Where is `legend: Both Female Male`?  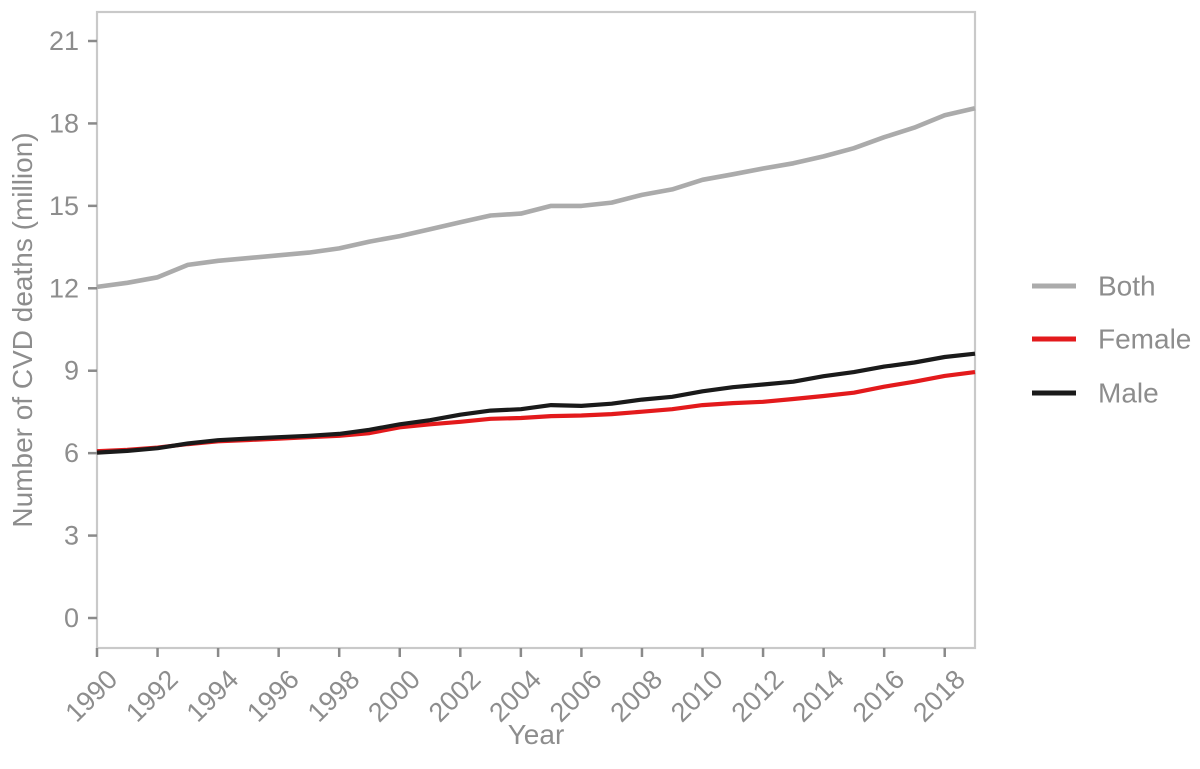 legend: Both Female Male is located at coordinates (1111, 340).